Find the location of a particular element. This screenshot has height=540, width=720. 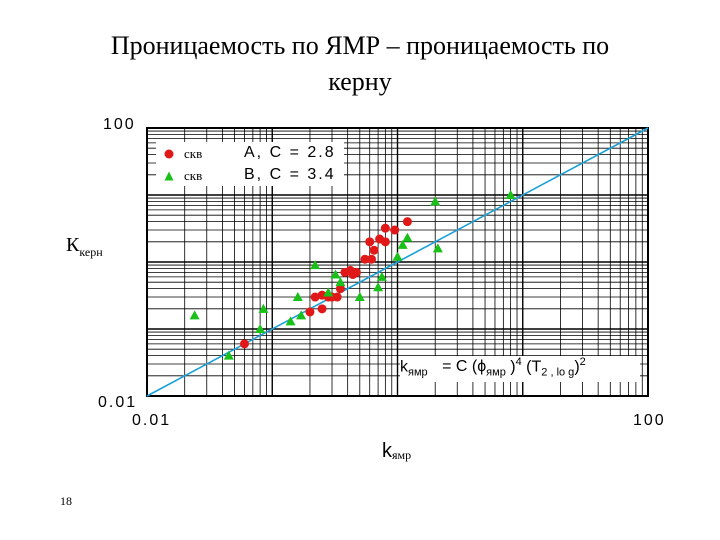

x-axis-label-main: k is located at coordinates (387, 451).